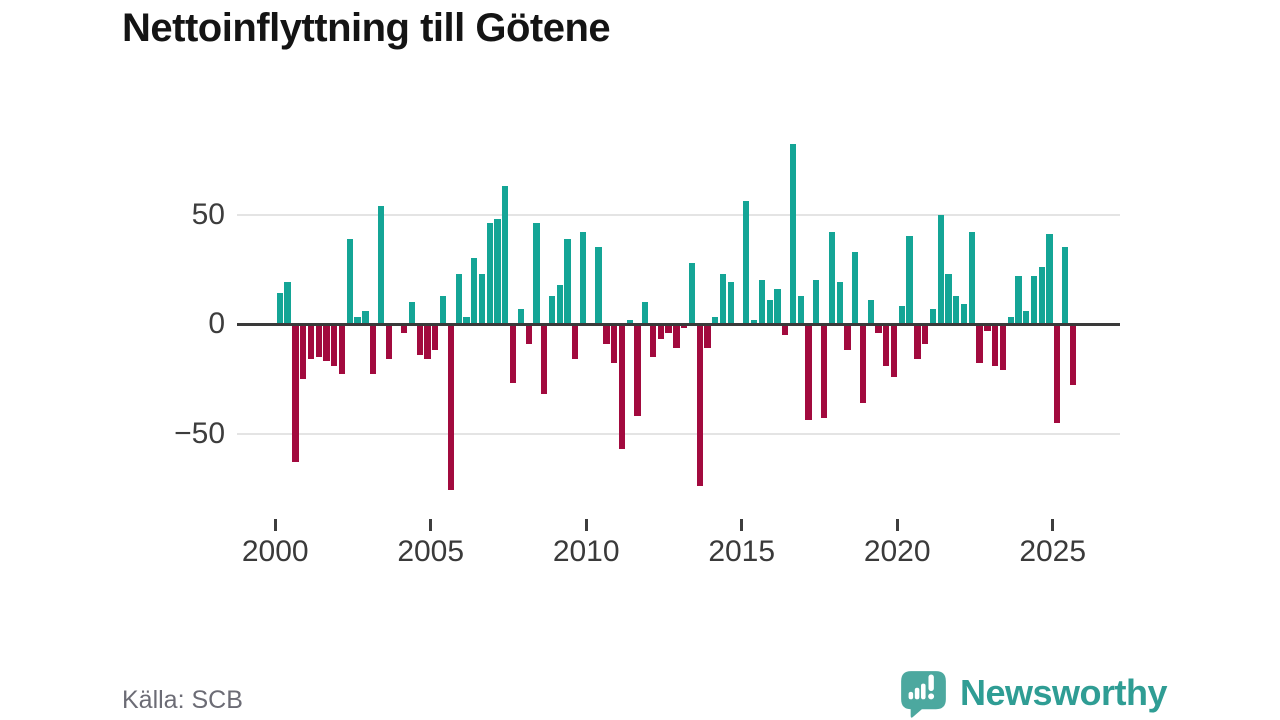  I want to click on newsworthy-wordmark: Newsworthy, so click(1064, 692).